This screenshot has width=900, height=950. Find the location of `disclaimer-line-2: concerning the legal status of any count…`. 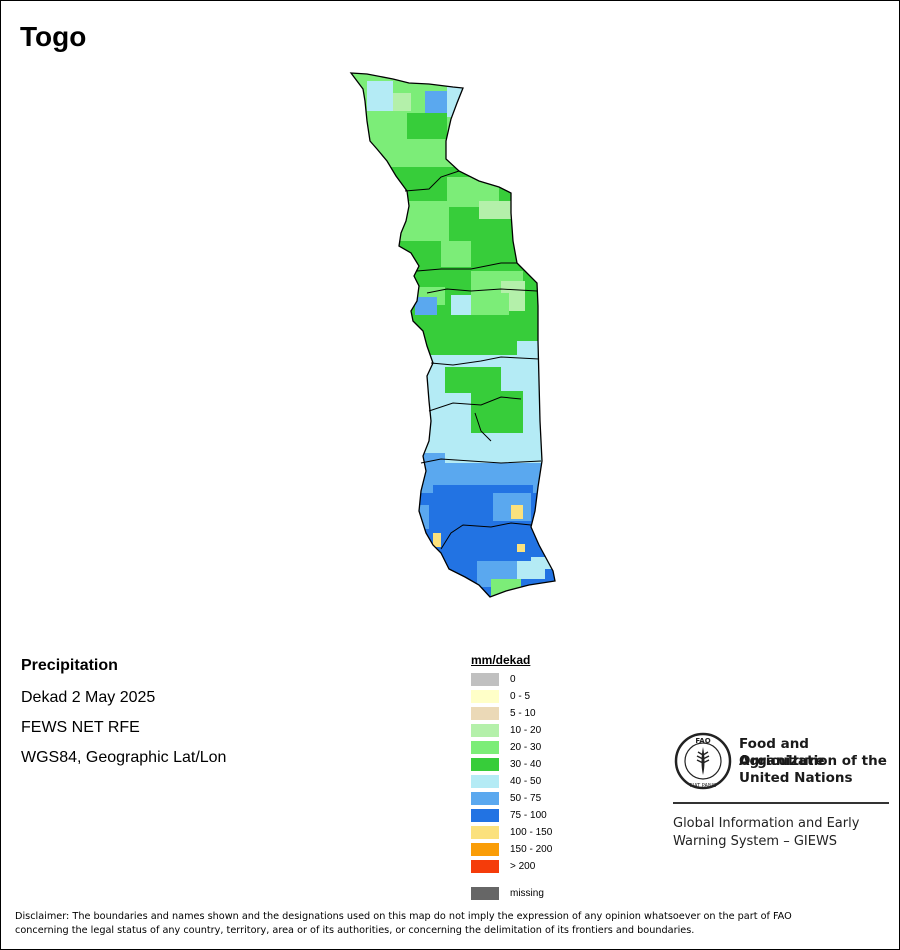

disclaimer-line-2: concerning the legal status of any count… is located at coordinates (355, 930).